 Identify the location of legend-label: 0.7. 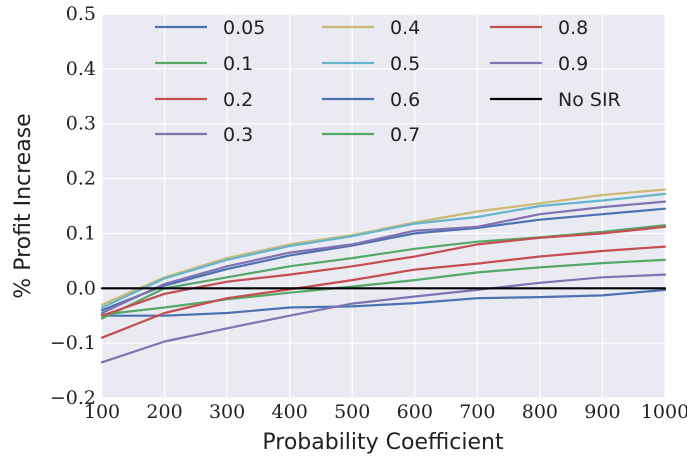
(405, 135).